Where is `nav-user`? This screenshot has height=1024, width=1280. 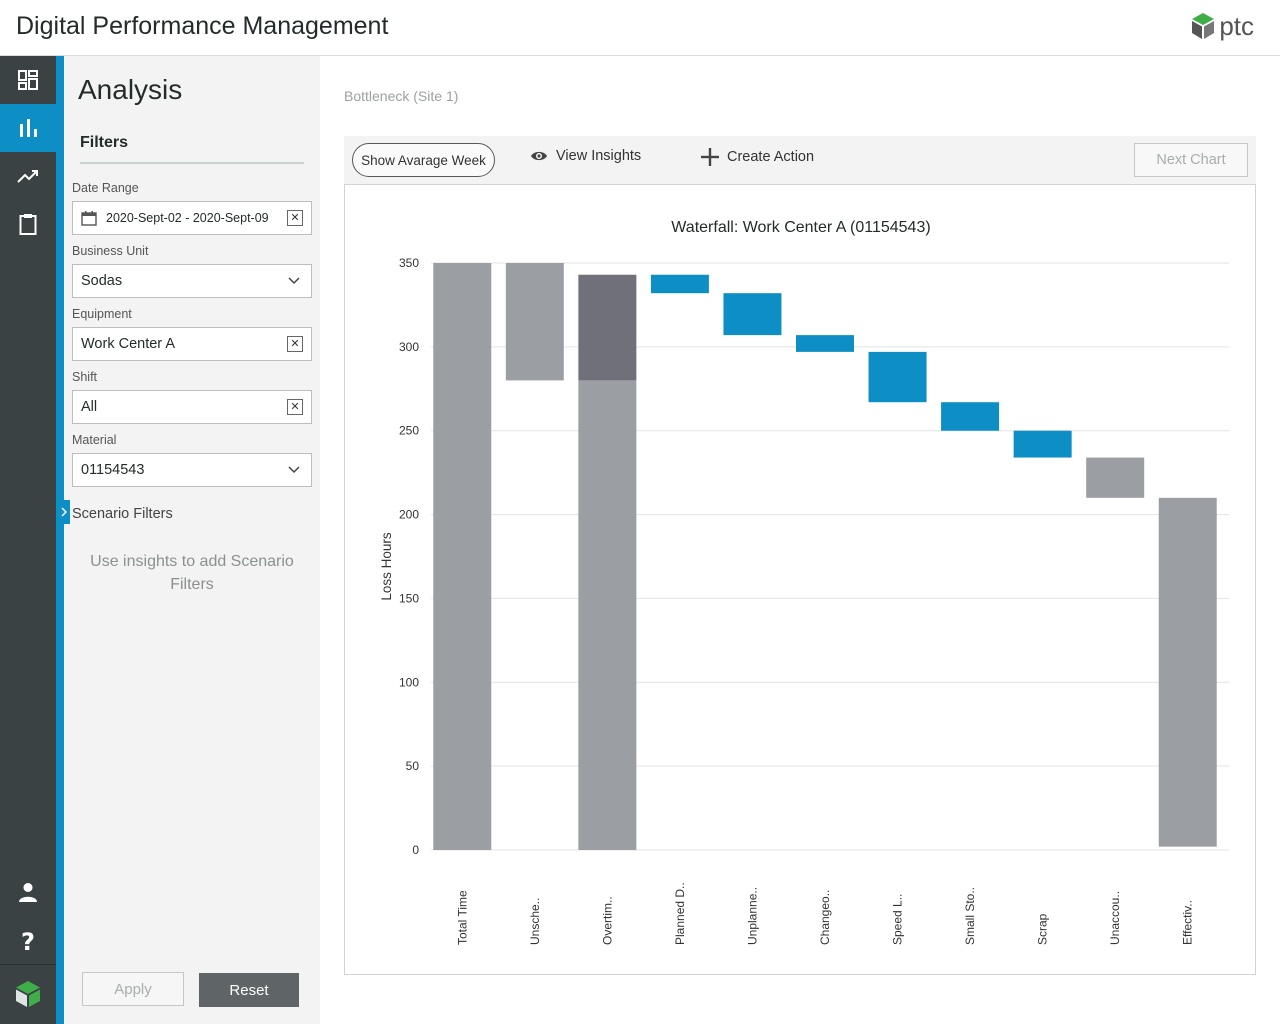 nav-user is located at coordinates (28, 892).